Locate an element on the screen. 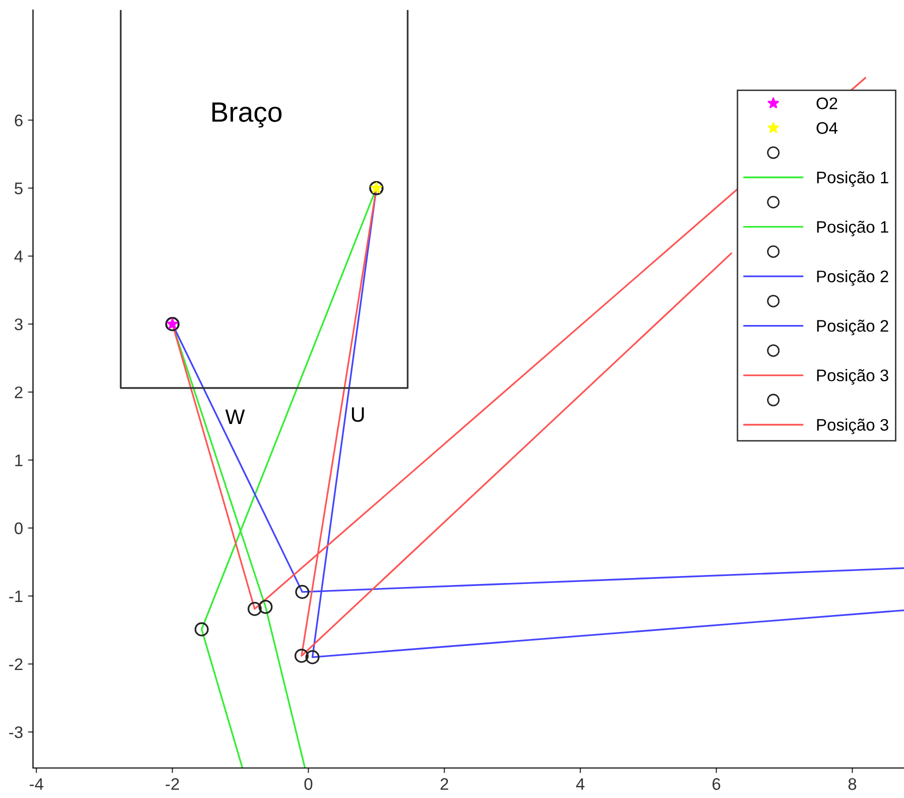 Image resolution: width=904 pixels, height=798 pixels. x-tick-label: -4 is located at coordinates (37, 784).